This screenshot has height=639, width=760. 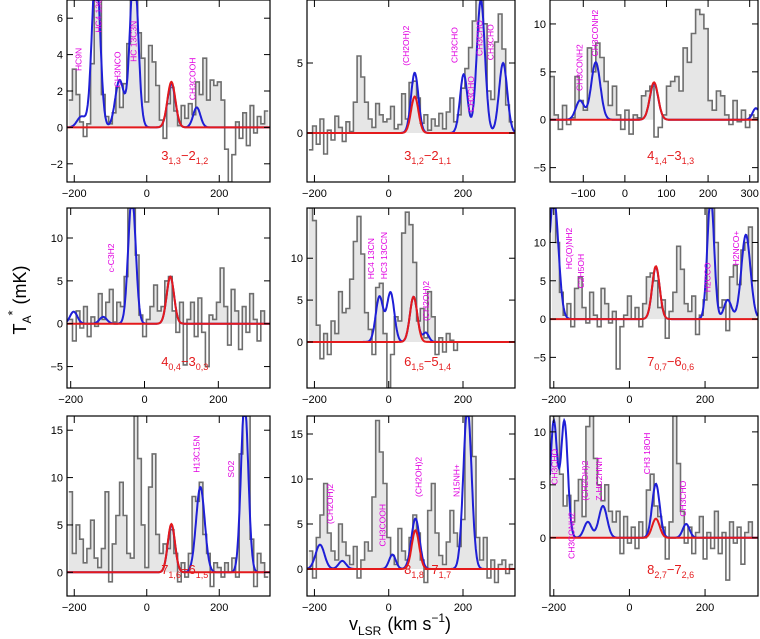 I want to click on panel-7: −200 0 200 0 5 10 15 H13C15N SO2 71,6−61,5, so click(x=161, y=514).